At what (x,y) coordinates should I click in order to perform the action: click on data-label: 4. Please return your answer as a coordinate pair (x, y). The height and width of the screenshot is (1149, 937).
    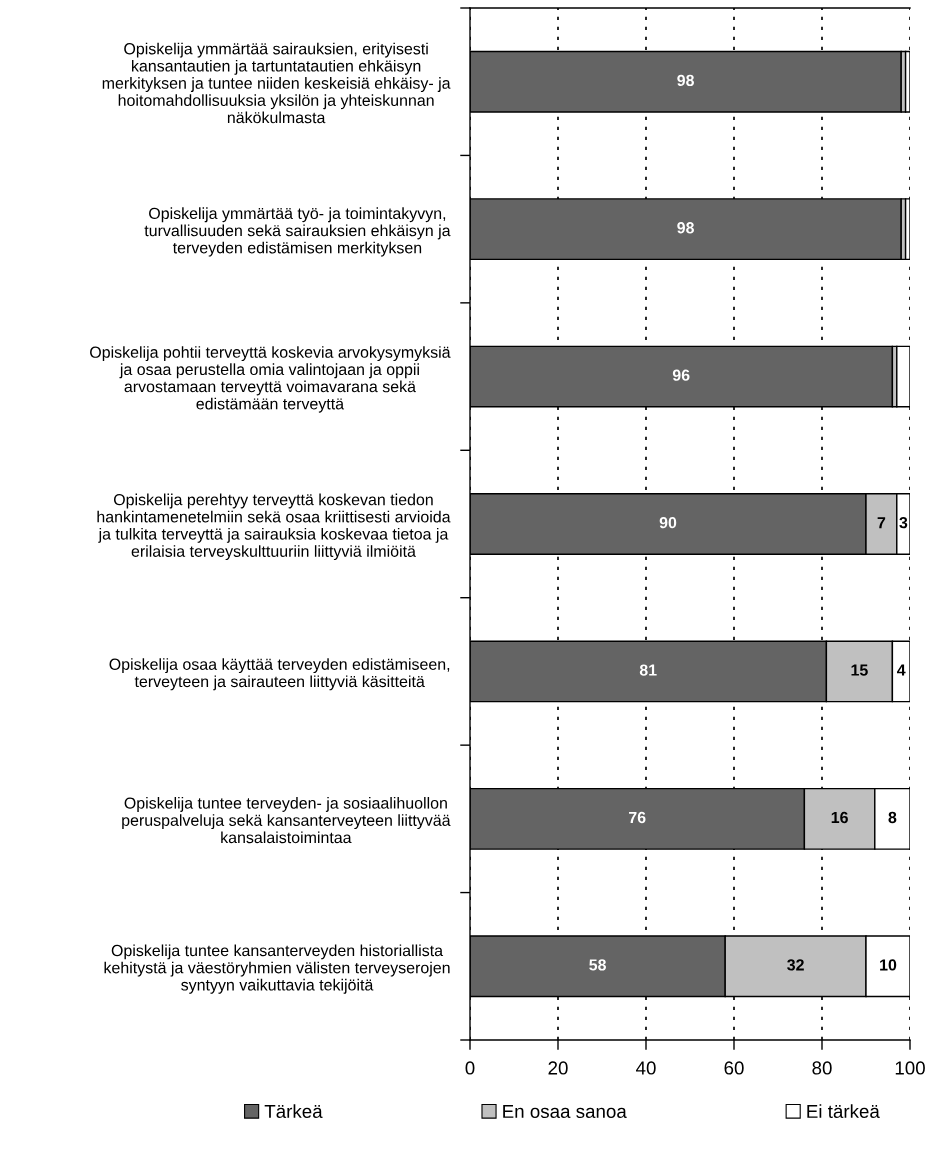
    Looking at the image, I should click on (901, 670).